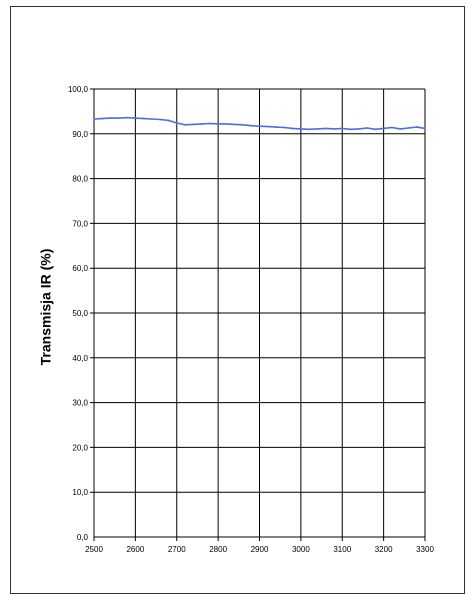 Image resolution: width=475 pixels, height=596 pixels. I want to click on x-tick-label: 2900, so click(260, 549).